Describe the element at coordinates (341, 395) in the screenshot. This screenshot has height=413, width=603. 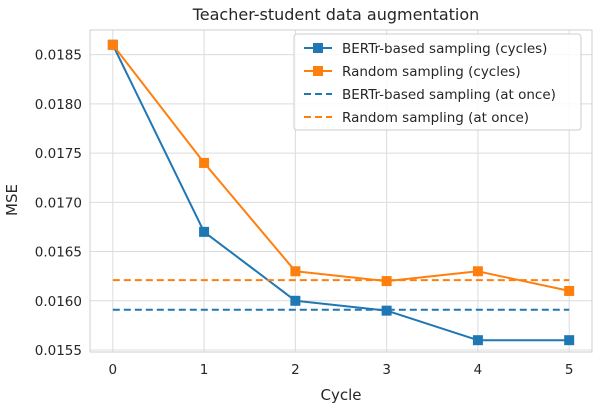
I see `x-axis-label: Cycle` at that location.